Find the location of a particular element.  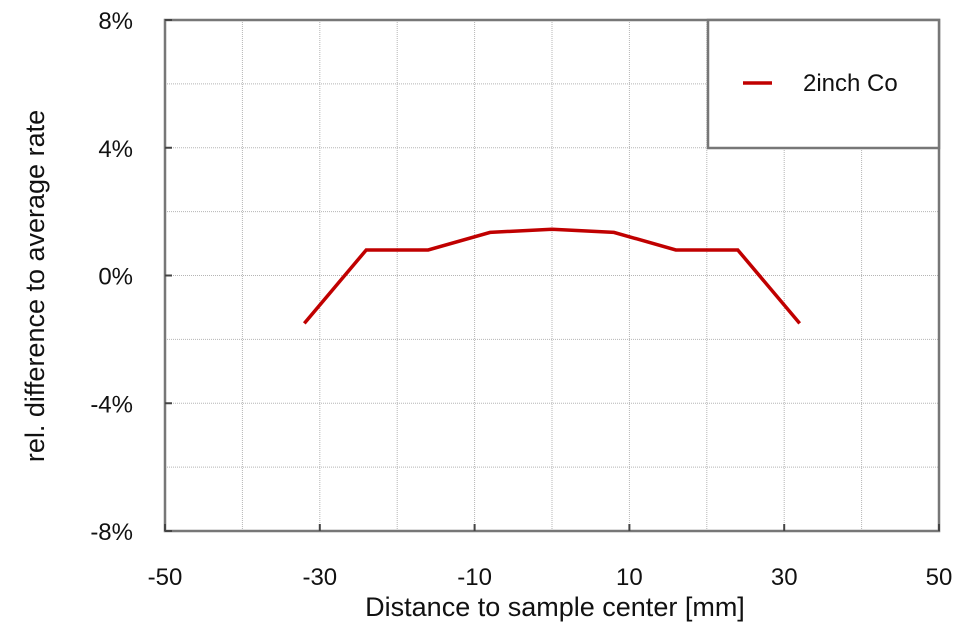

y-axis-ticks: 8% 4% 0% -4% -8% is located at coordinates (131, 277).